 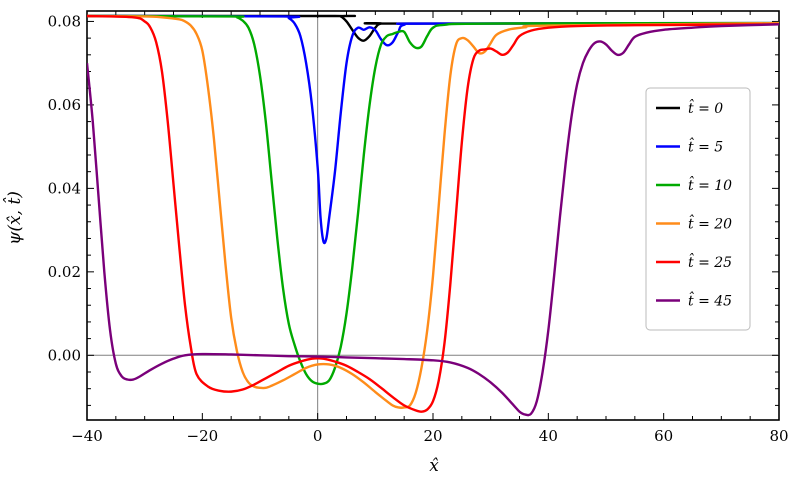 I want to click on legend-label: t̂ = 5, so click(x=705, y=145).